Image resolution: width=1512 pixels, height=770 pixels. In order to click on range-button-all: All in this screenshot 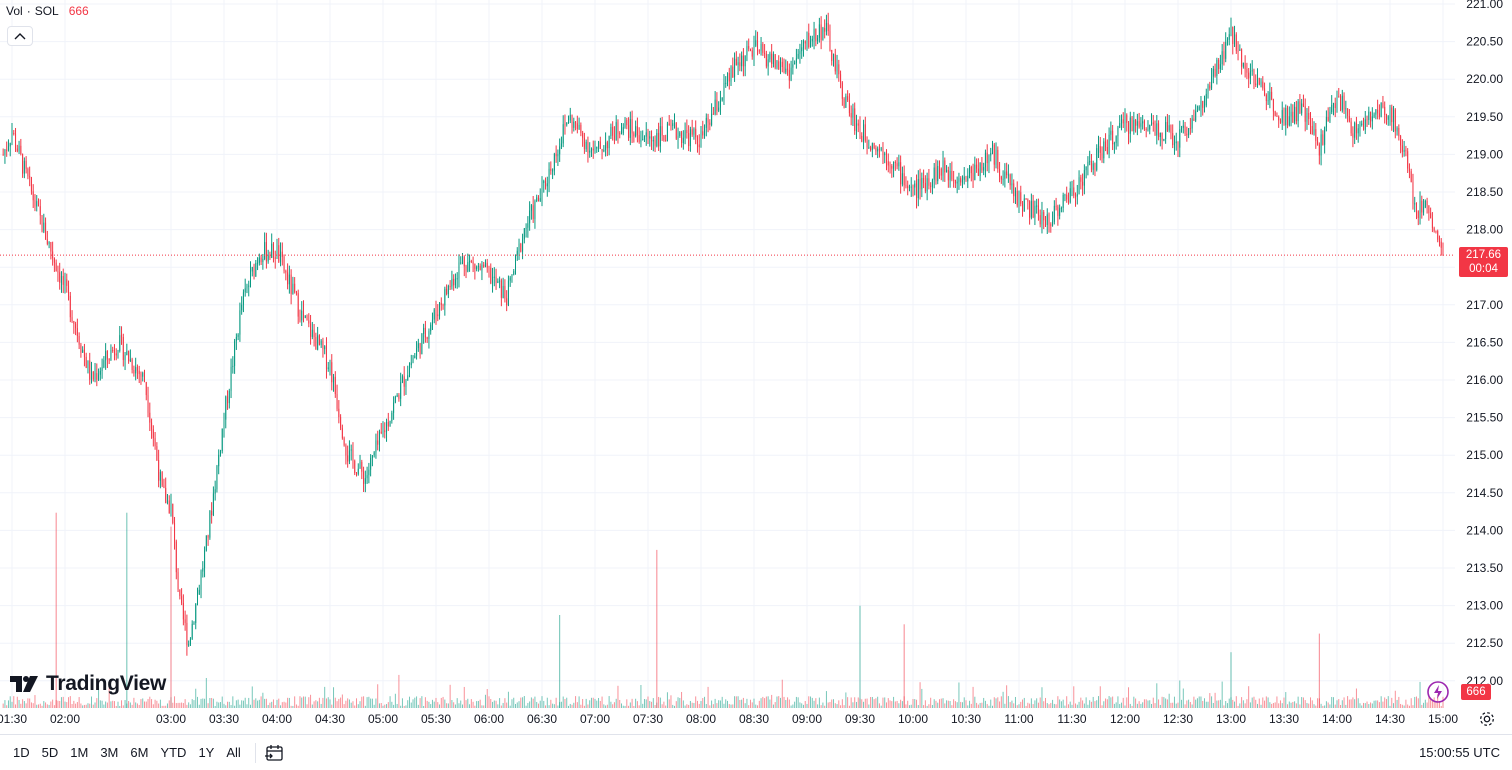, I will do `click(233, 752)`.